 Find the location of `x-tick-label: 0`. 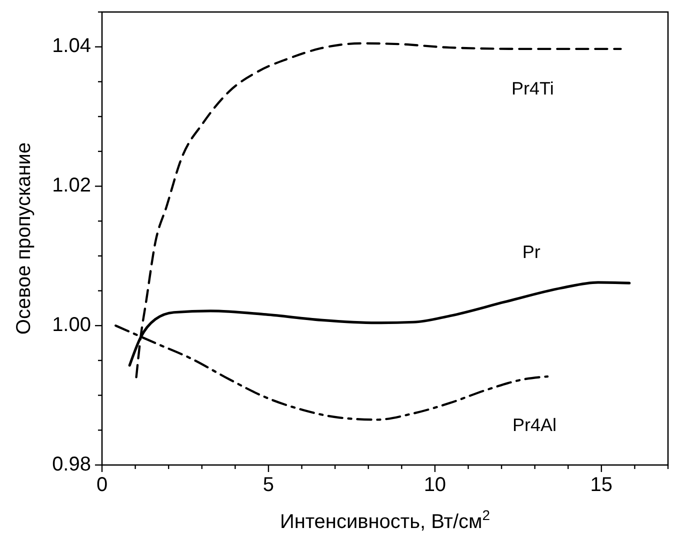

x-tick-label: 0 is located at coordinates (102, 485).